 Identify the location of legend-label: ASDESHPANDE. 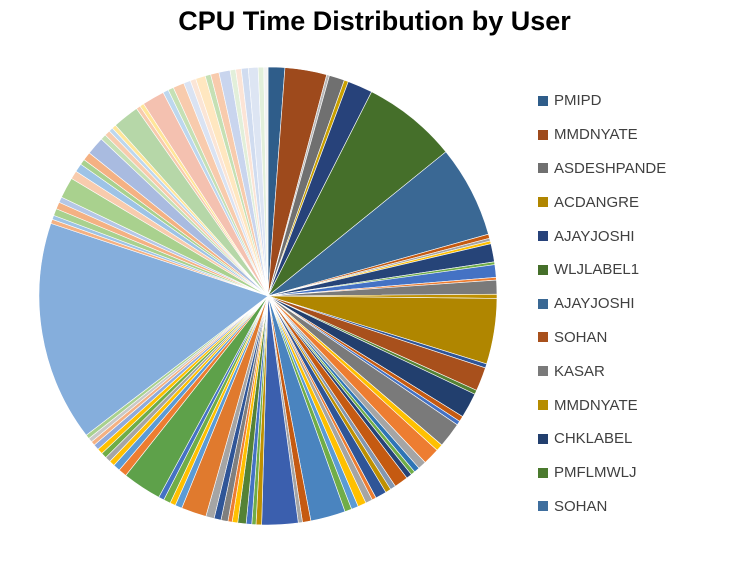
(610, 168).